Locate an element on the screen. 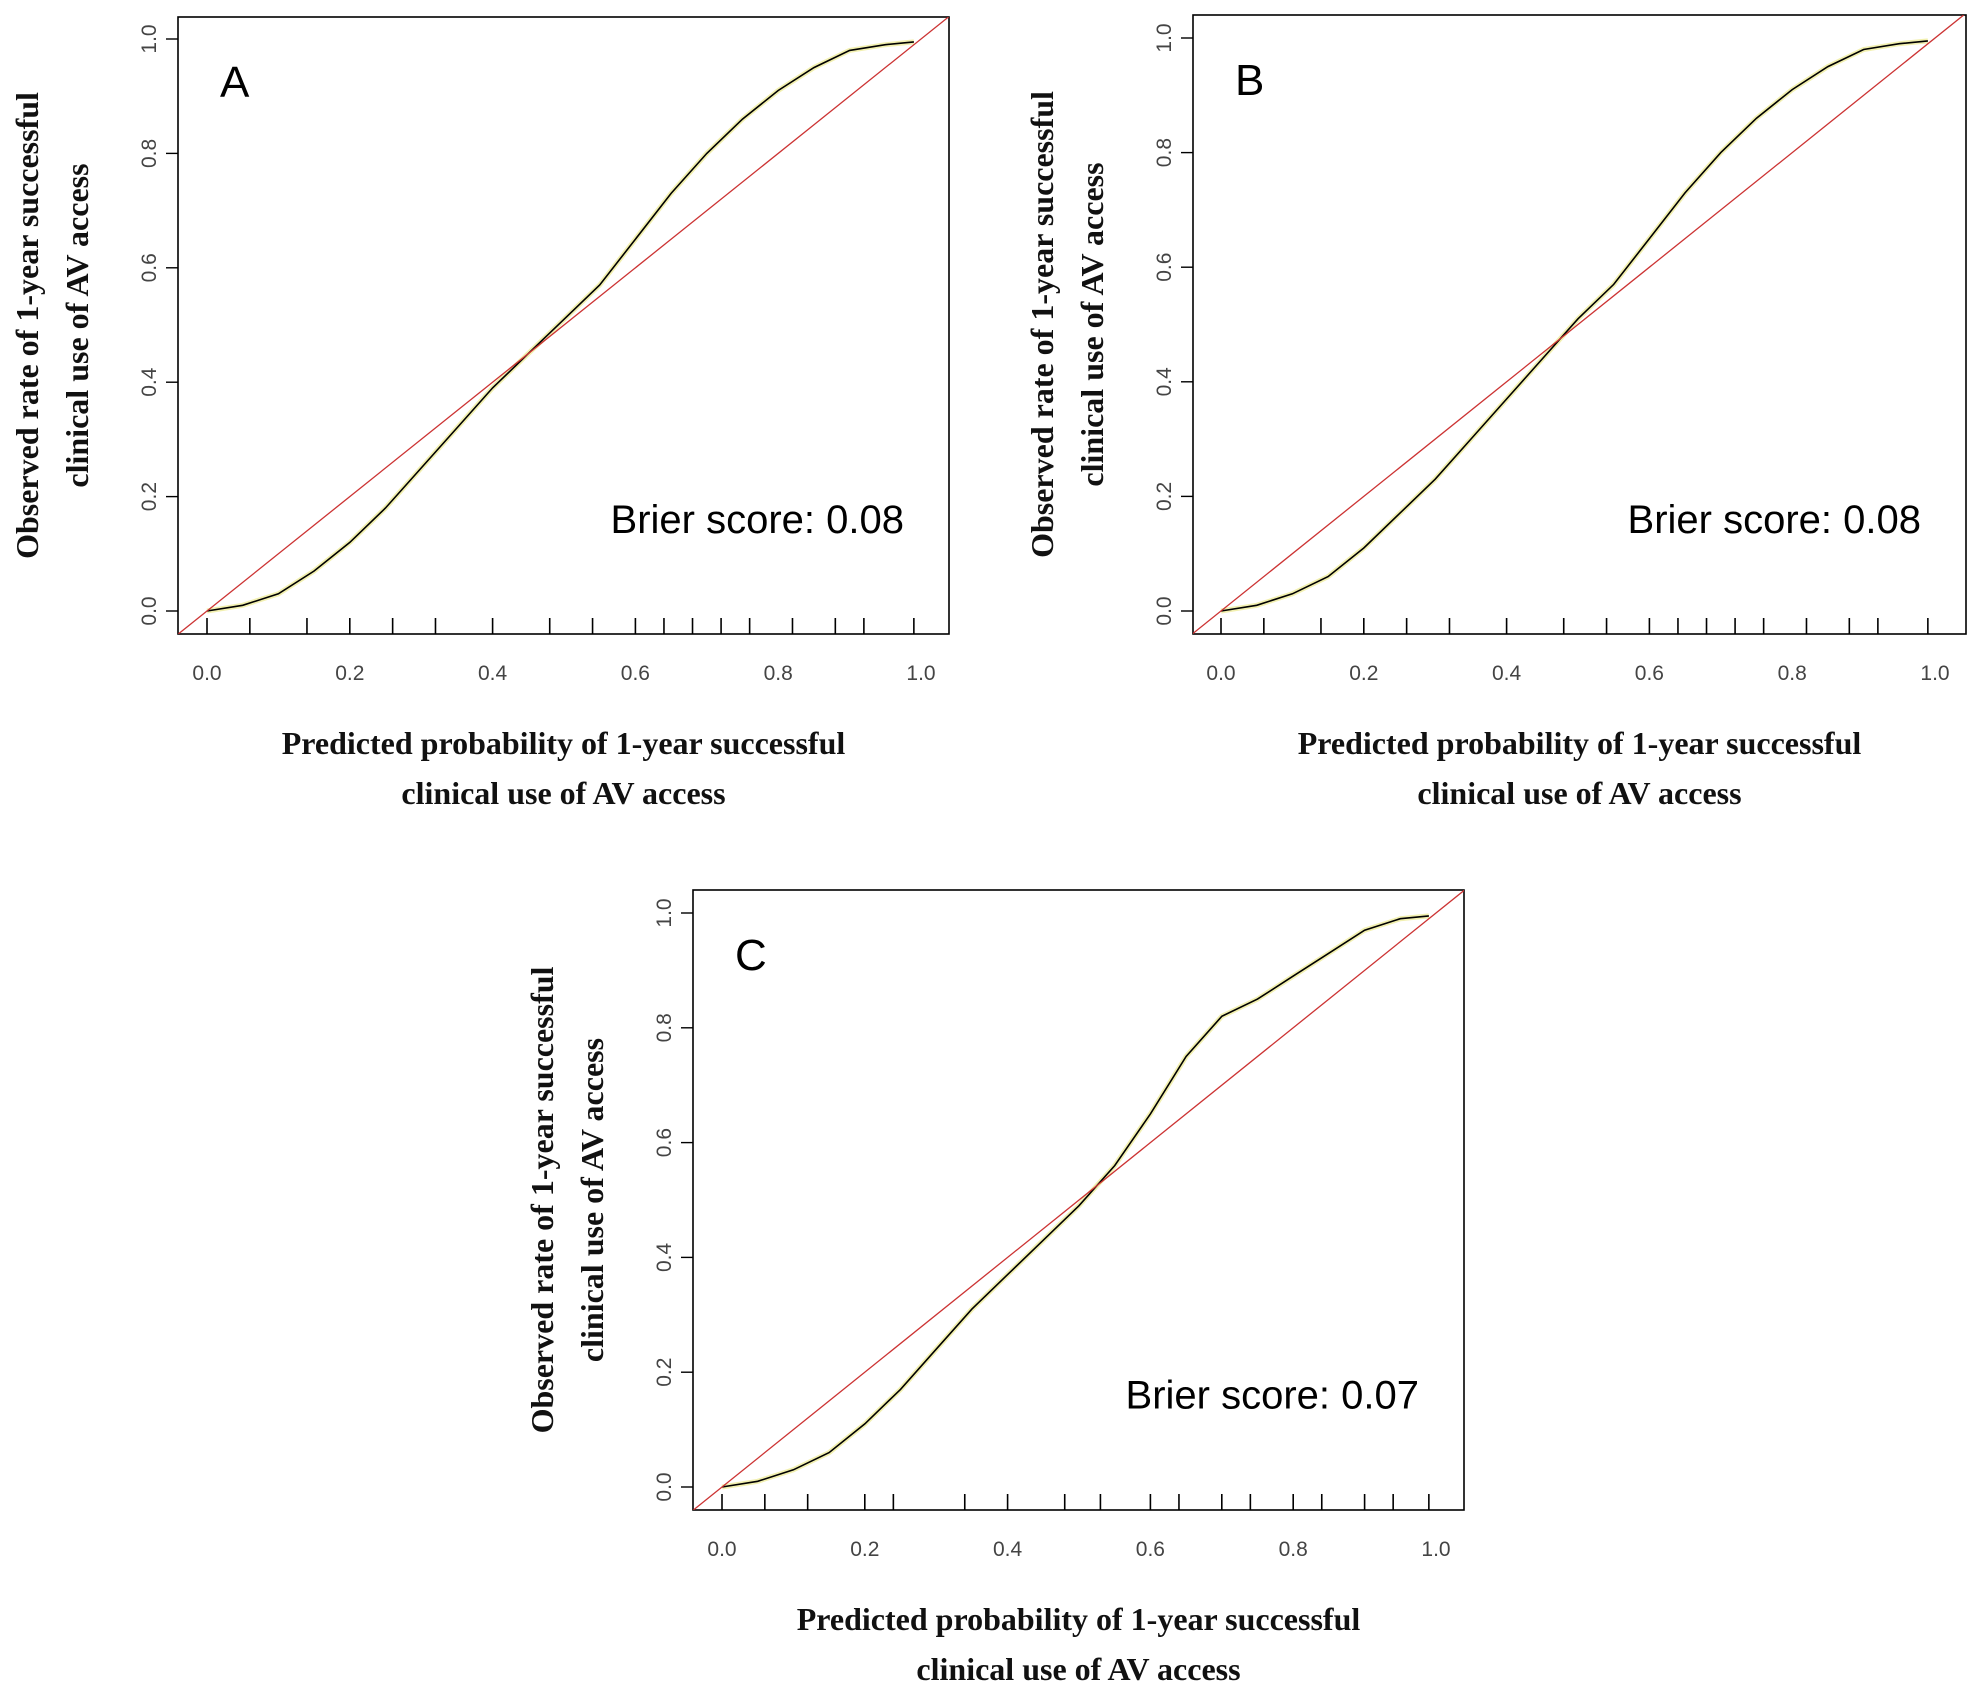 The image size is (1971, 1694). brier-score-annotation: Brier score: 0.07 is located at coordinates (1272, 1396).